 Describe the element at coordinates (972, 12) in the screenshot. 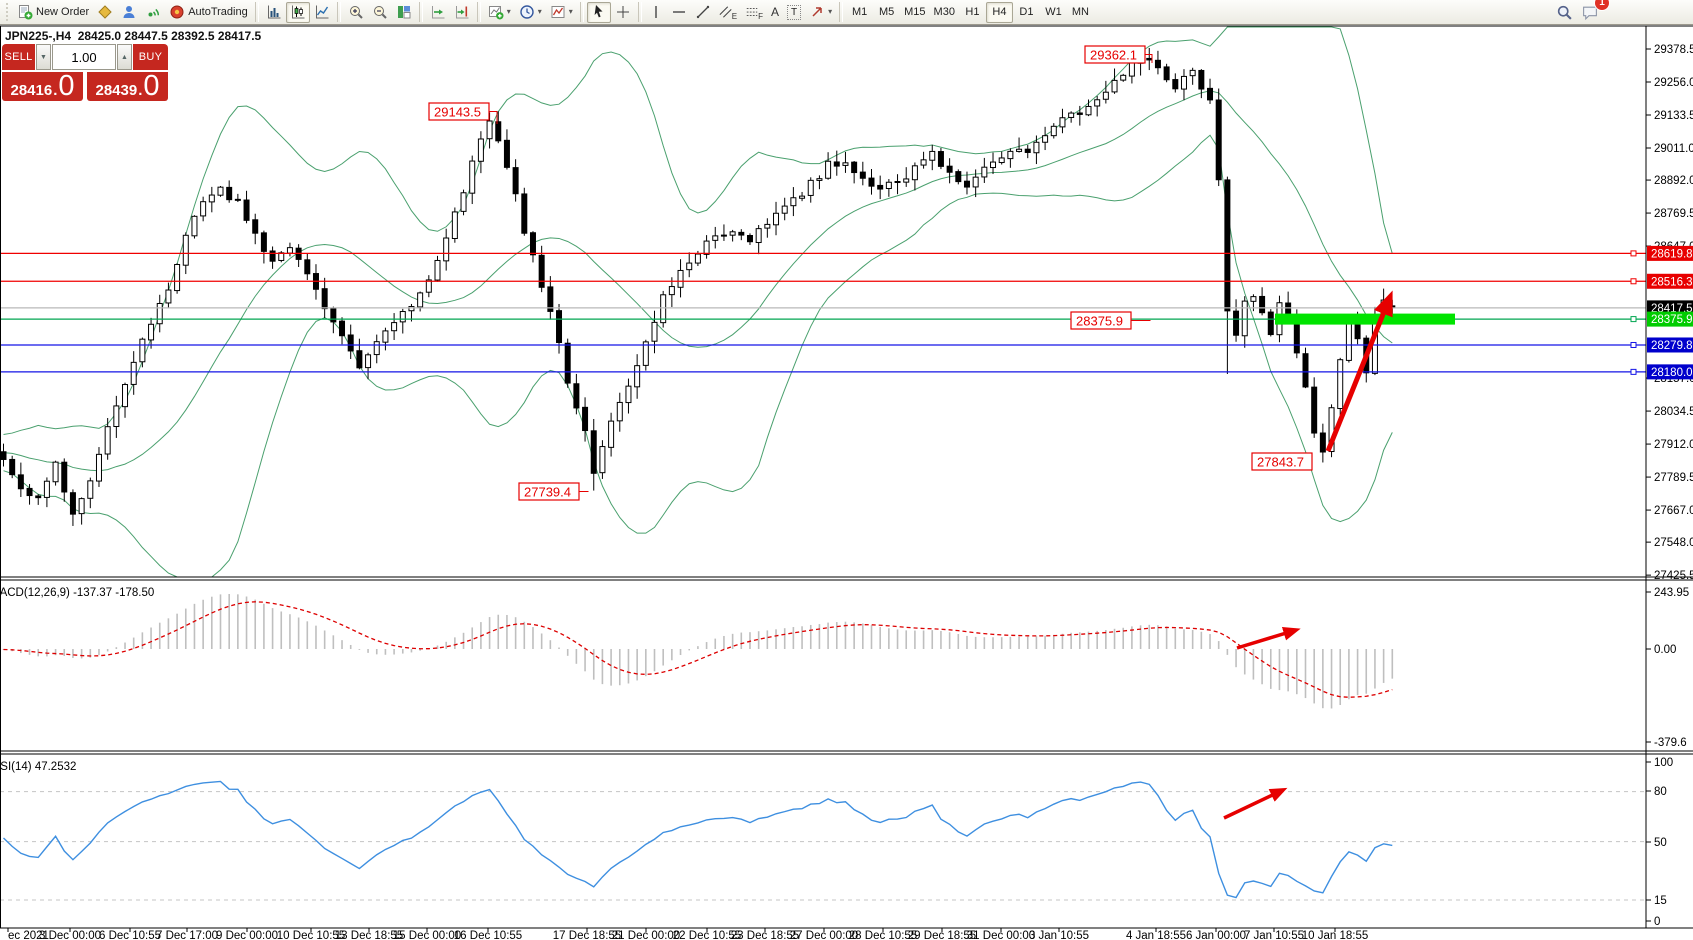

I see `timeframe-button-h1: H1` at that location.